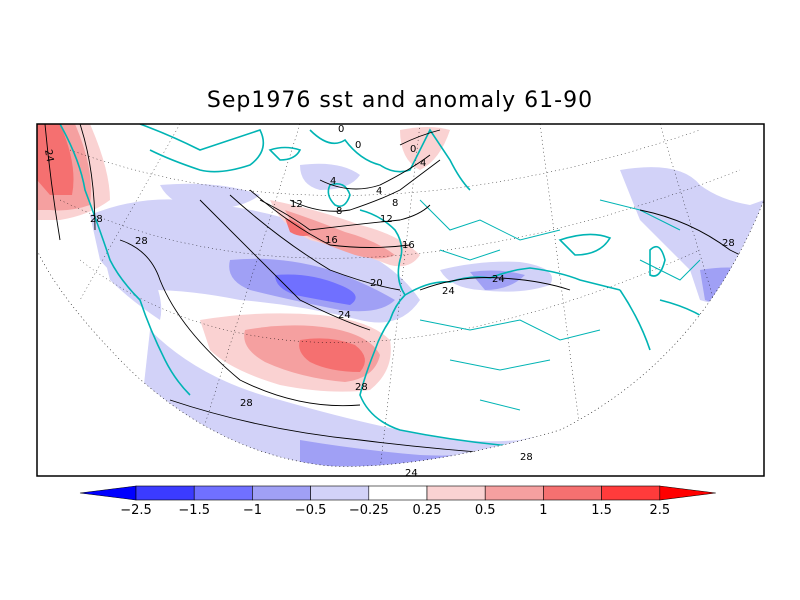  Describe the element at coordinates (285, 153) in the screenshot. I see `coast-iceland` at that location.